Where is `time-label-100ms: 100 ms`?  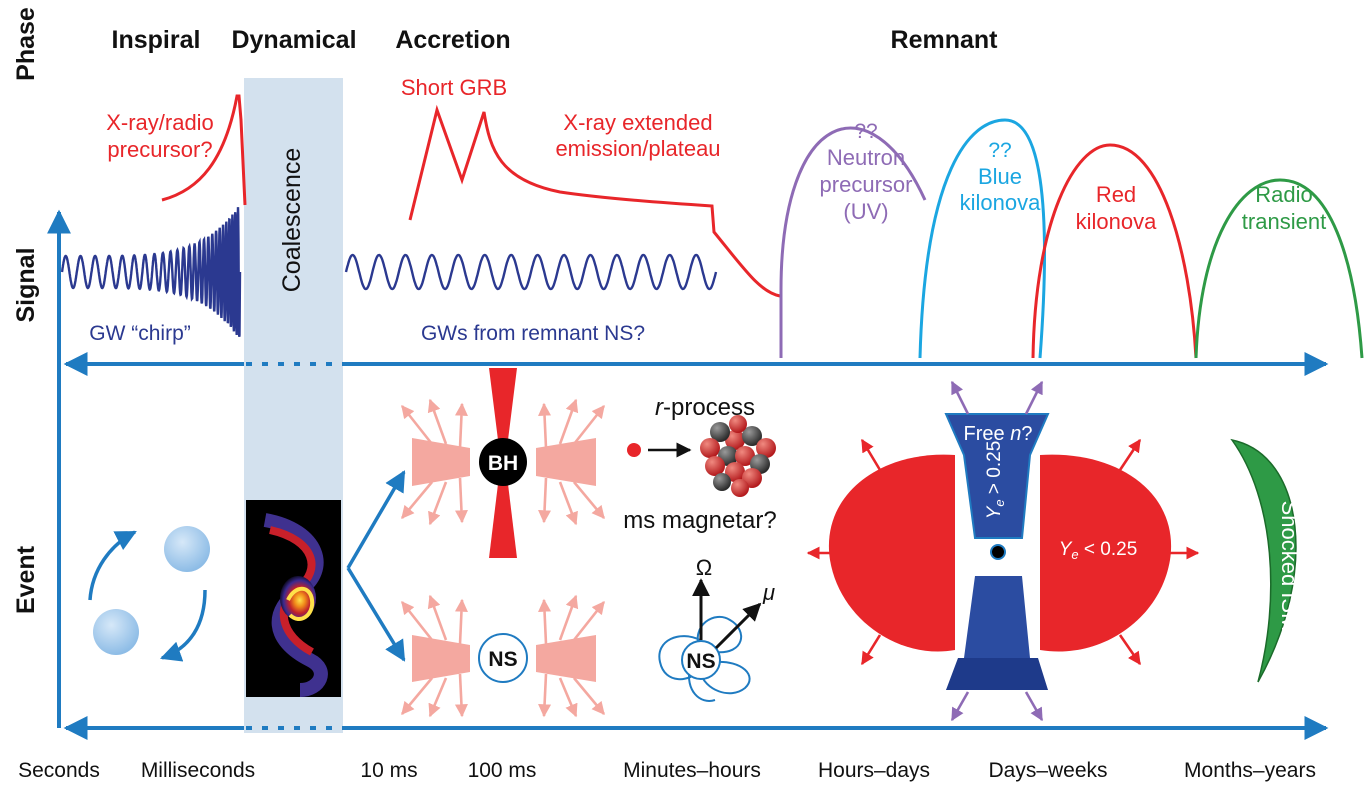 time-label-100ms: 100 ms is located at coordinates (502, 770).